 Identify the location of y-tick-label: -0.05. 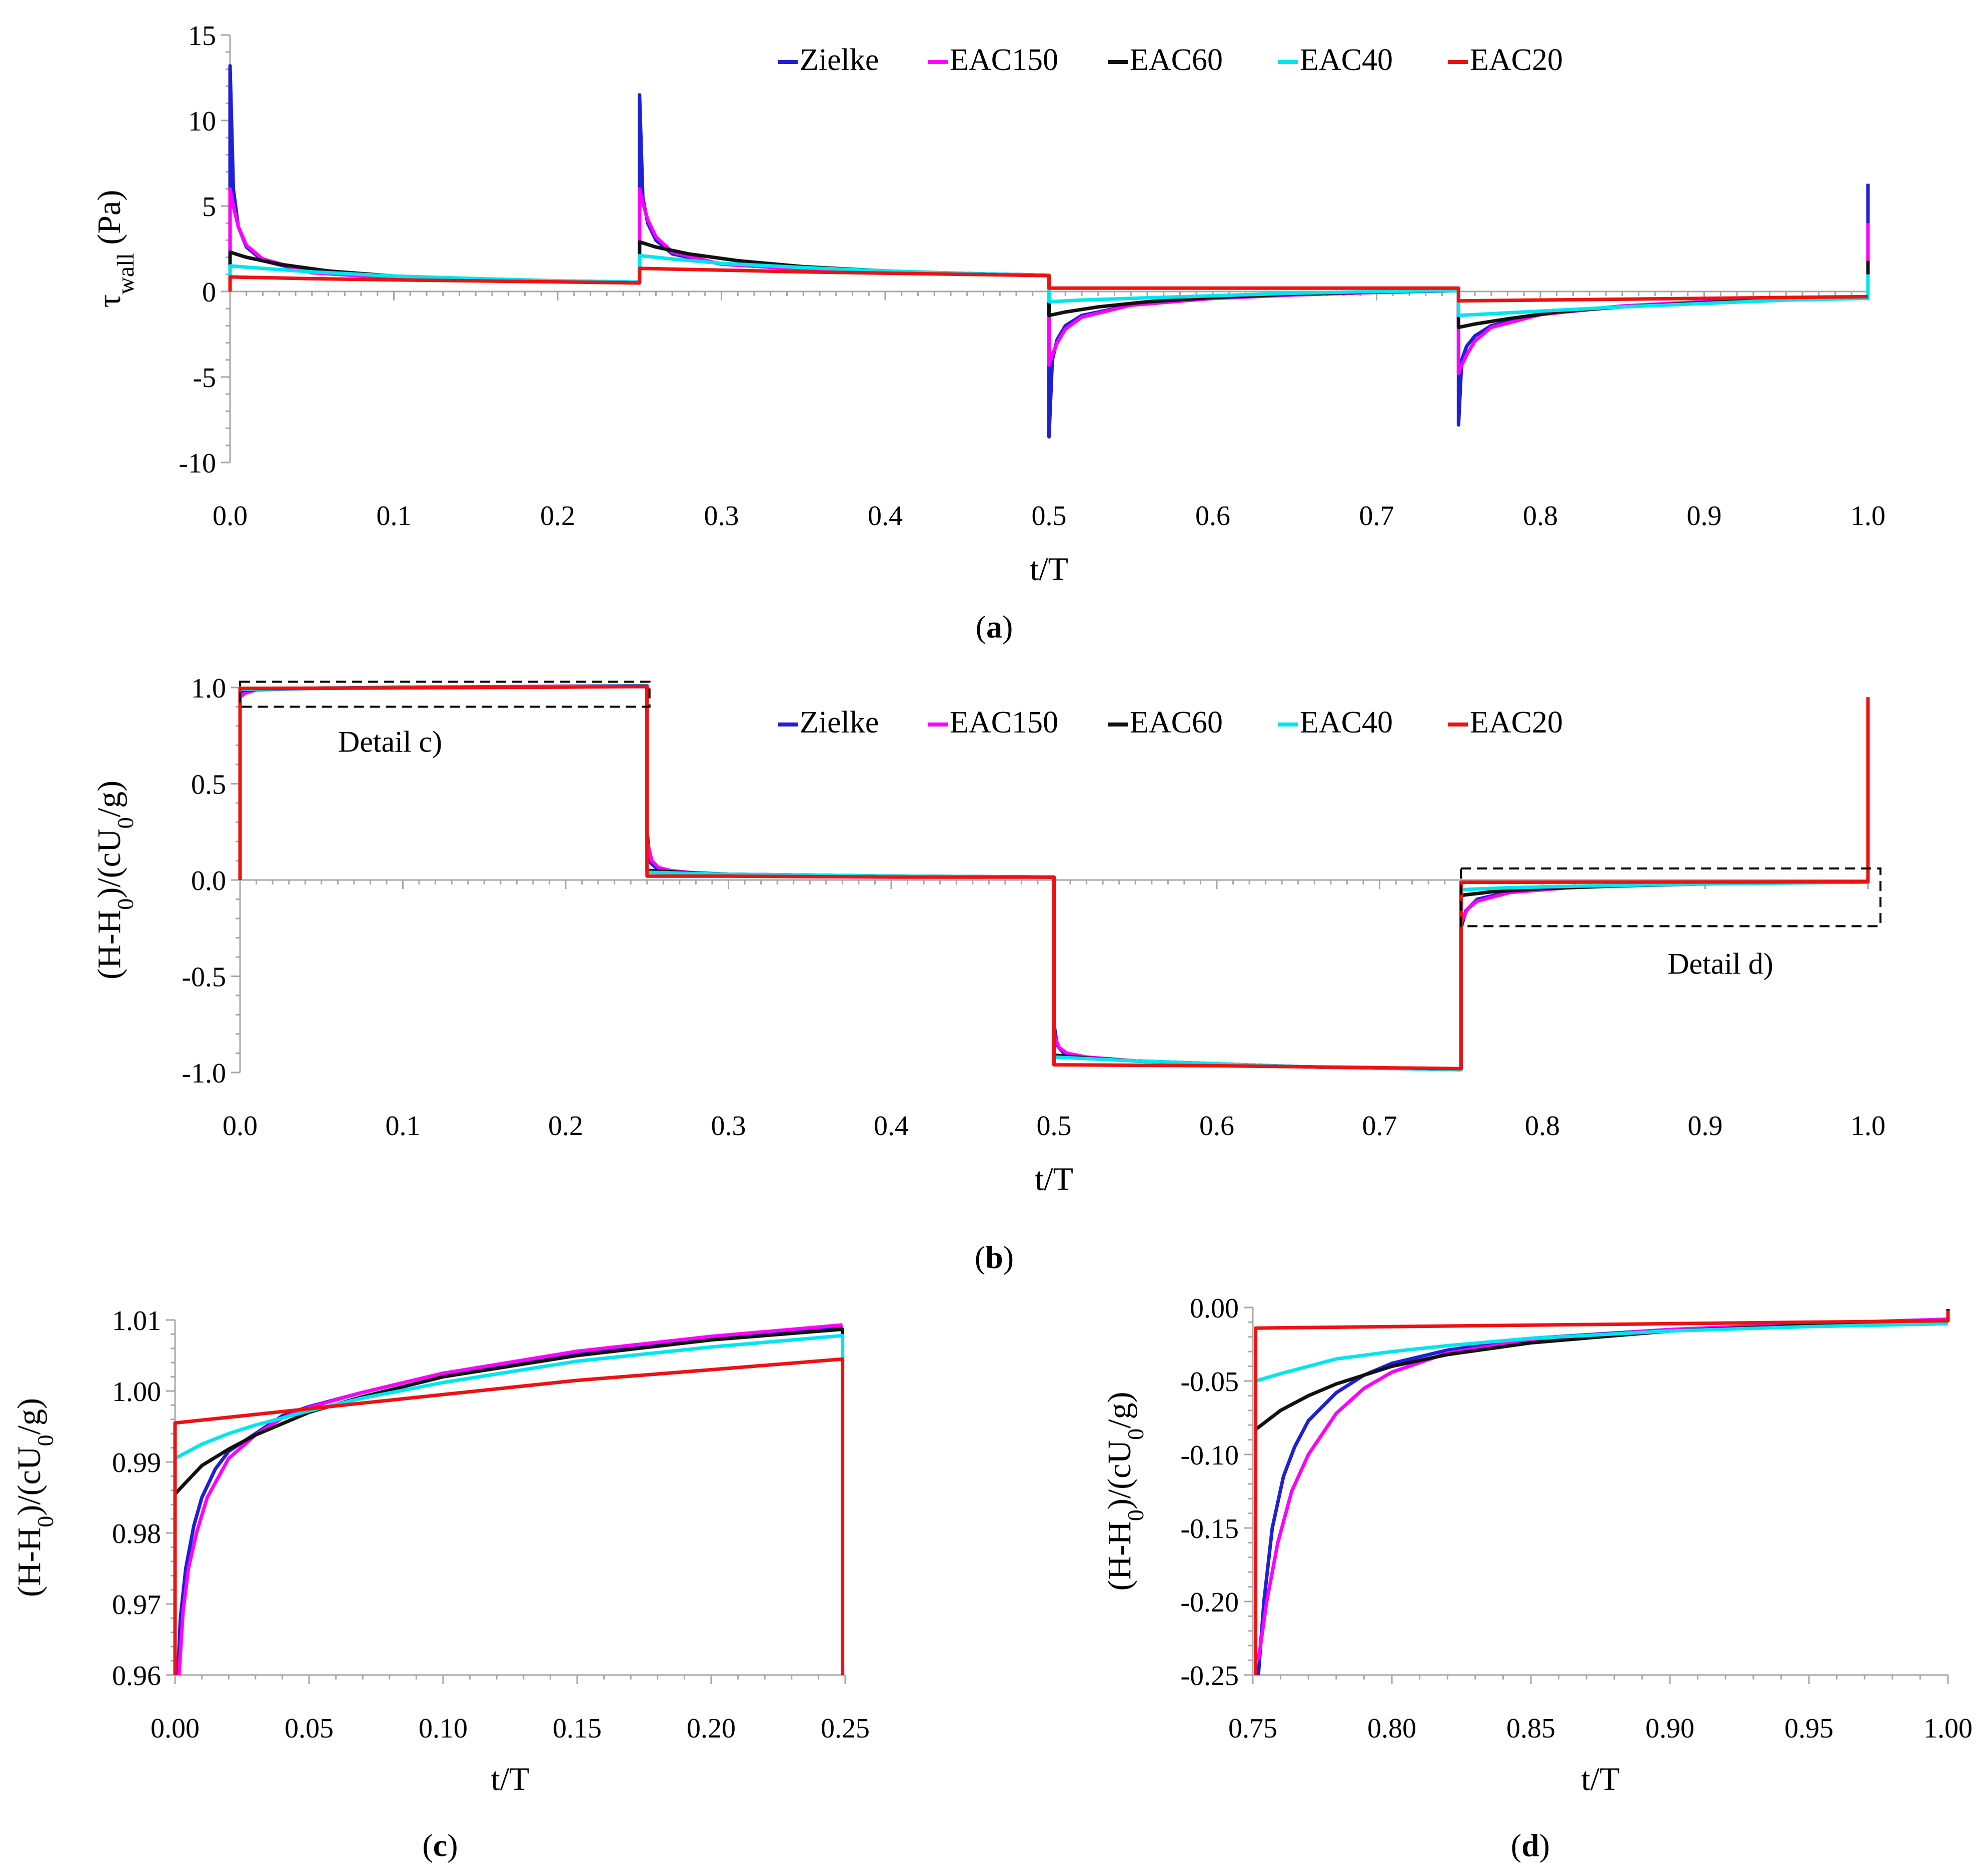
(1209, 1382).